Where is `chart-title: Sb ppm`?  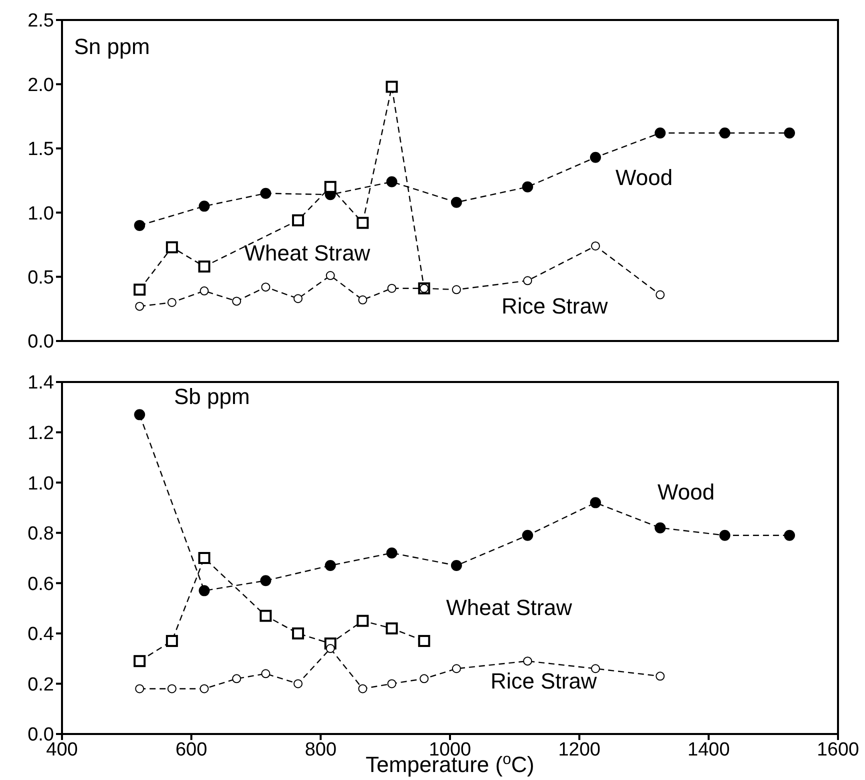
chart-title: Sb ppm is located at coordinates (212, 396).